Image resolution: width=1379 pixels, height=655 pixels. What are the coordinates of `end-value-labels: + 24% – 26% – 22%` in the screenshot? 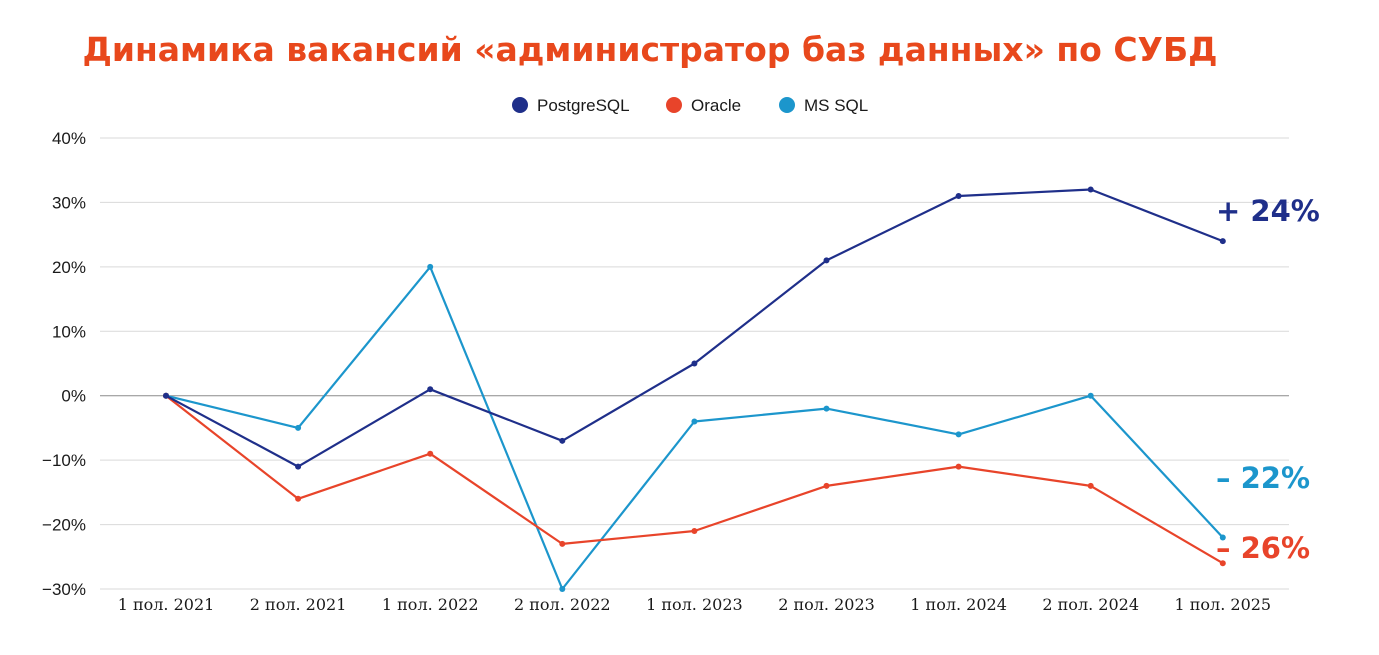 It's located at (1268, 379).